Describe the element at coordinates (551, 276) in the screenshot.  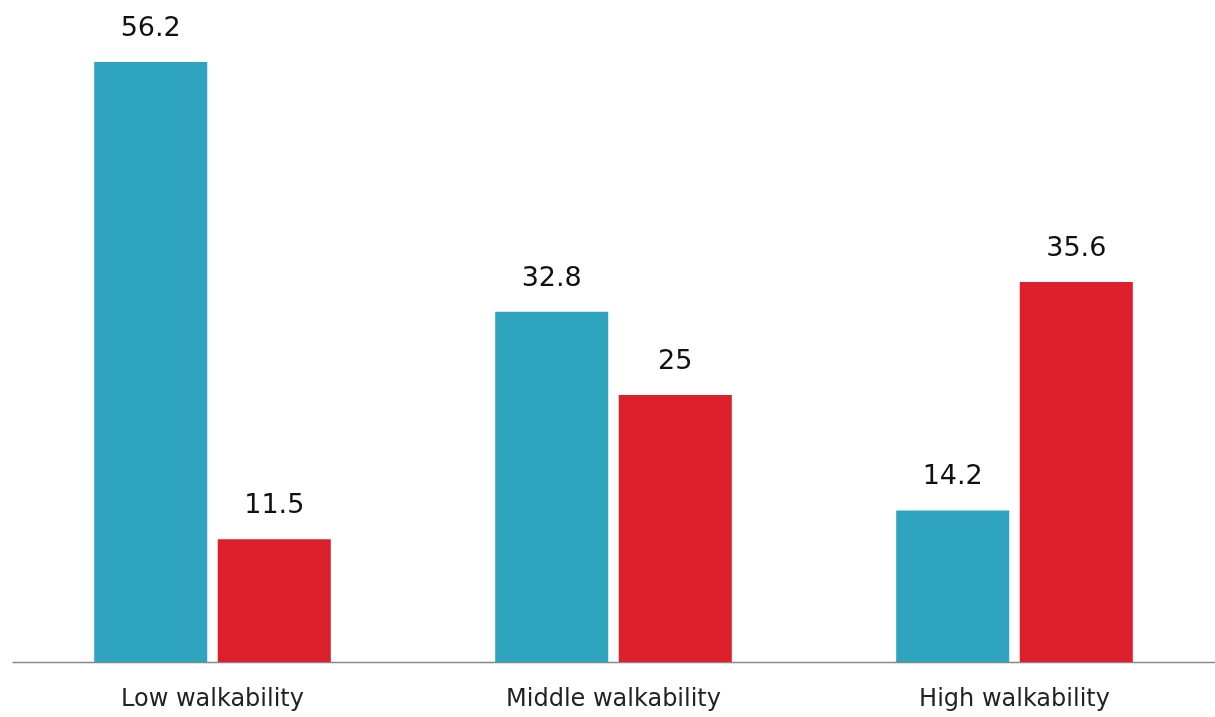
I see `data-label: 32.8` at that location.